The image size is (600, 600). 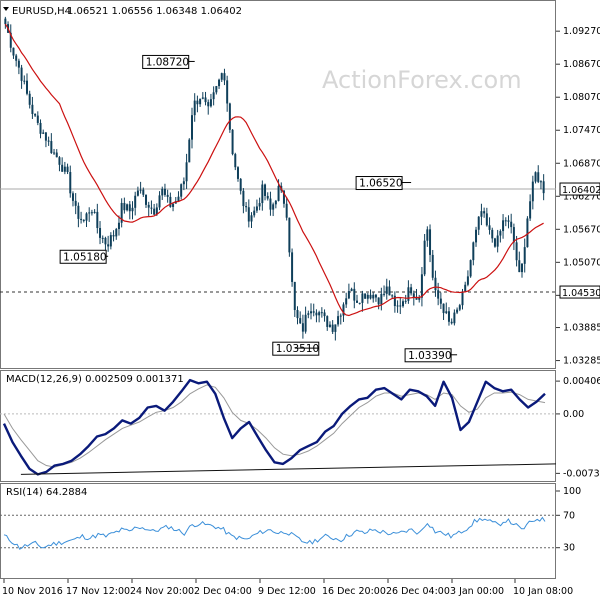 What do you see at coordinates (274, 426) in the screenshot?
I see `macd-signal-line` at bounding box center [274, 426].